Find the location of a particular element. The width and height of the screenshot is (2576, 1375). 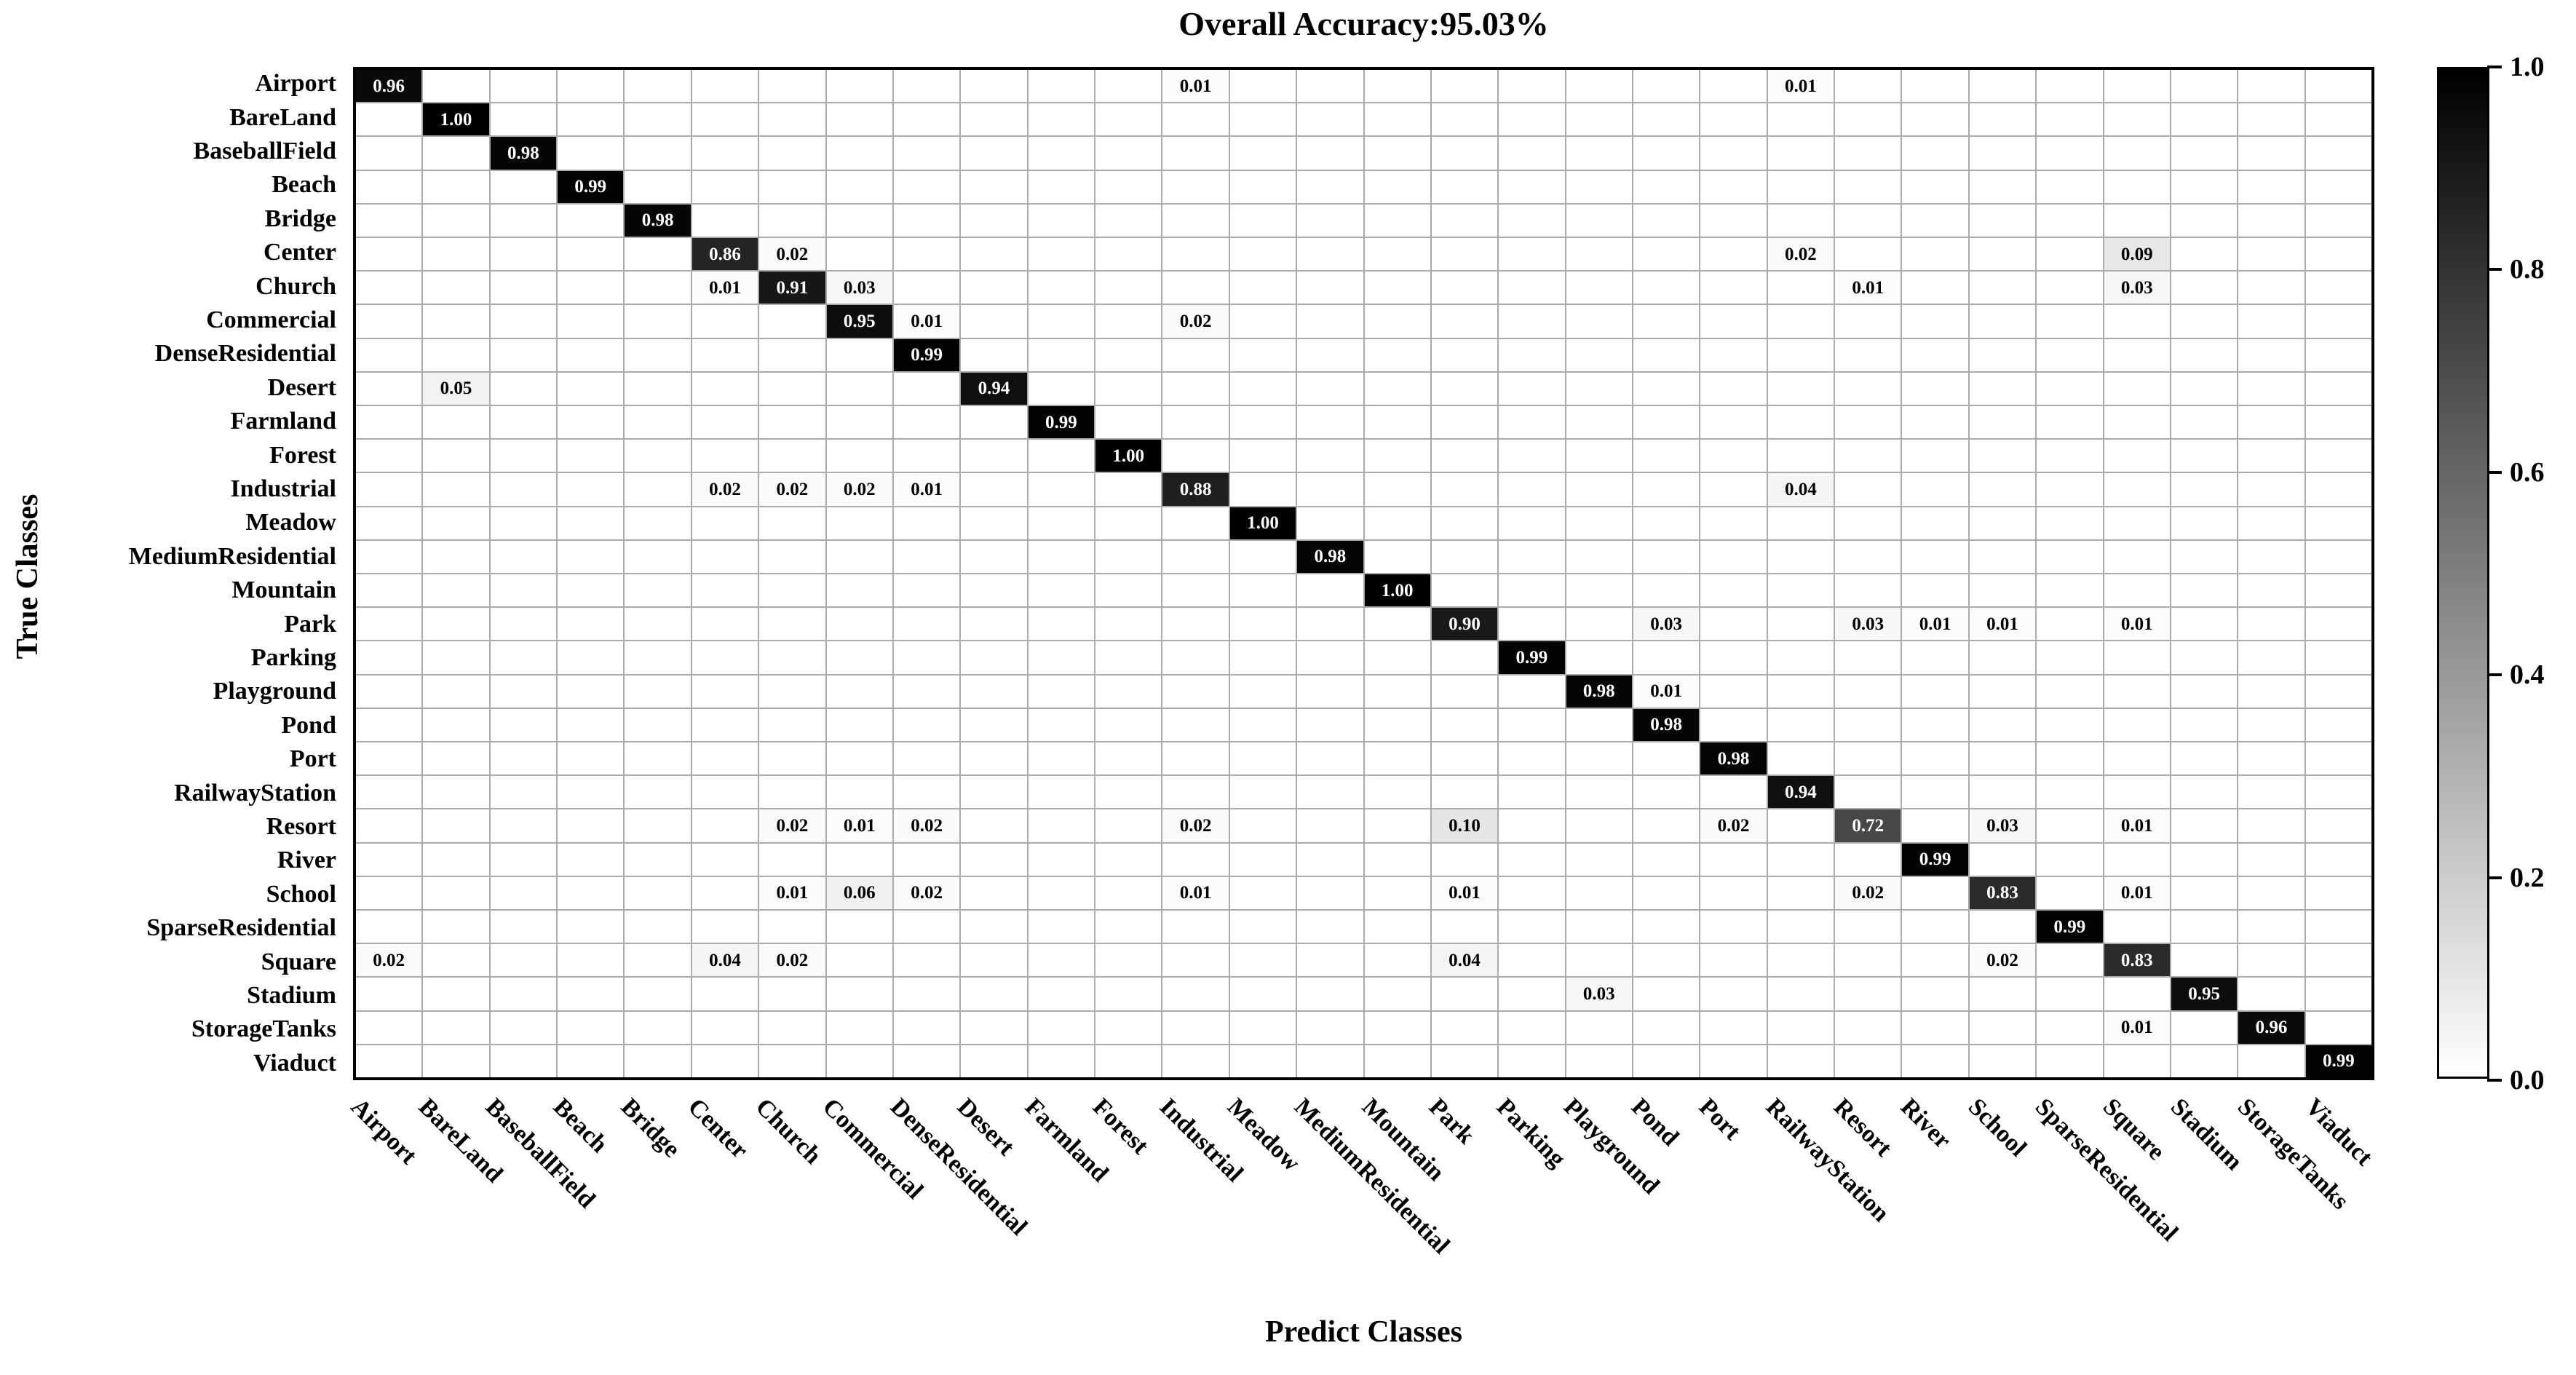

y-tick-label: Farmland is located at coordinates (283, 421).